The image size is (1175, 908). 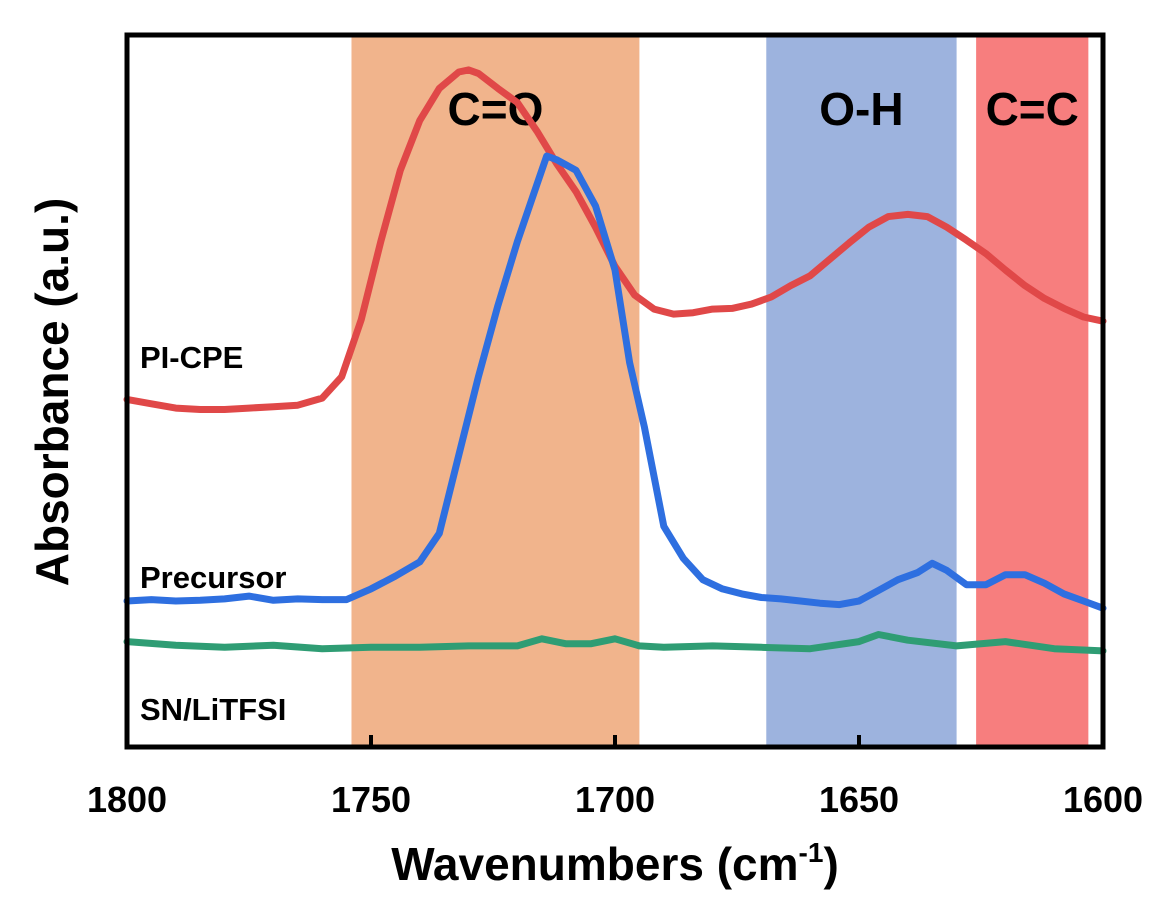 I want to click on x-tick-label-1750: 1750, so click(x=371, y=799).